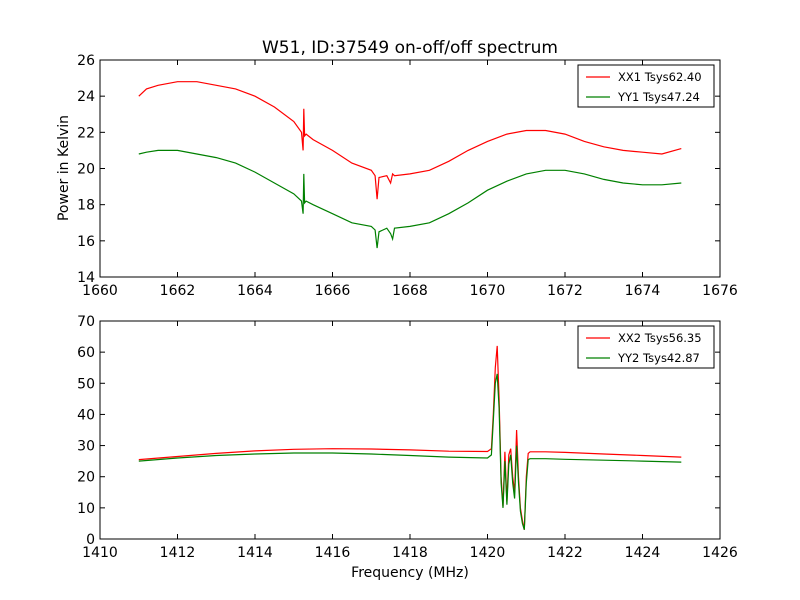 This screenshot has height=600, width=800. What do you see at coordinates (410, 291) in the screenshot?
I see `x-tick-label: 1668` at bounding box center [410, 291].